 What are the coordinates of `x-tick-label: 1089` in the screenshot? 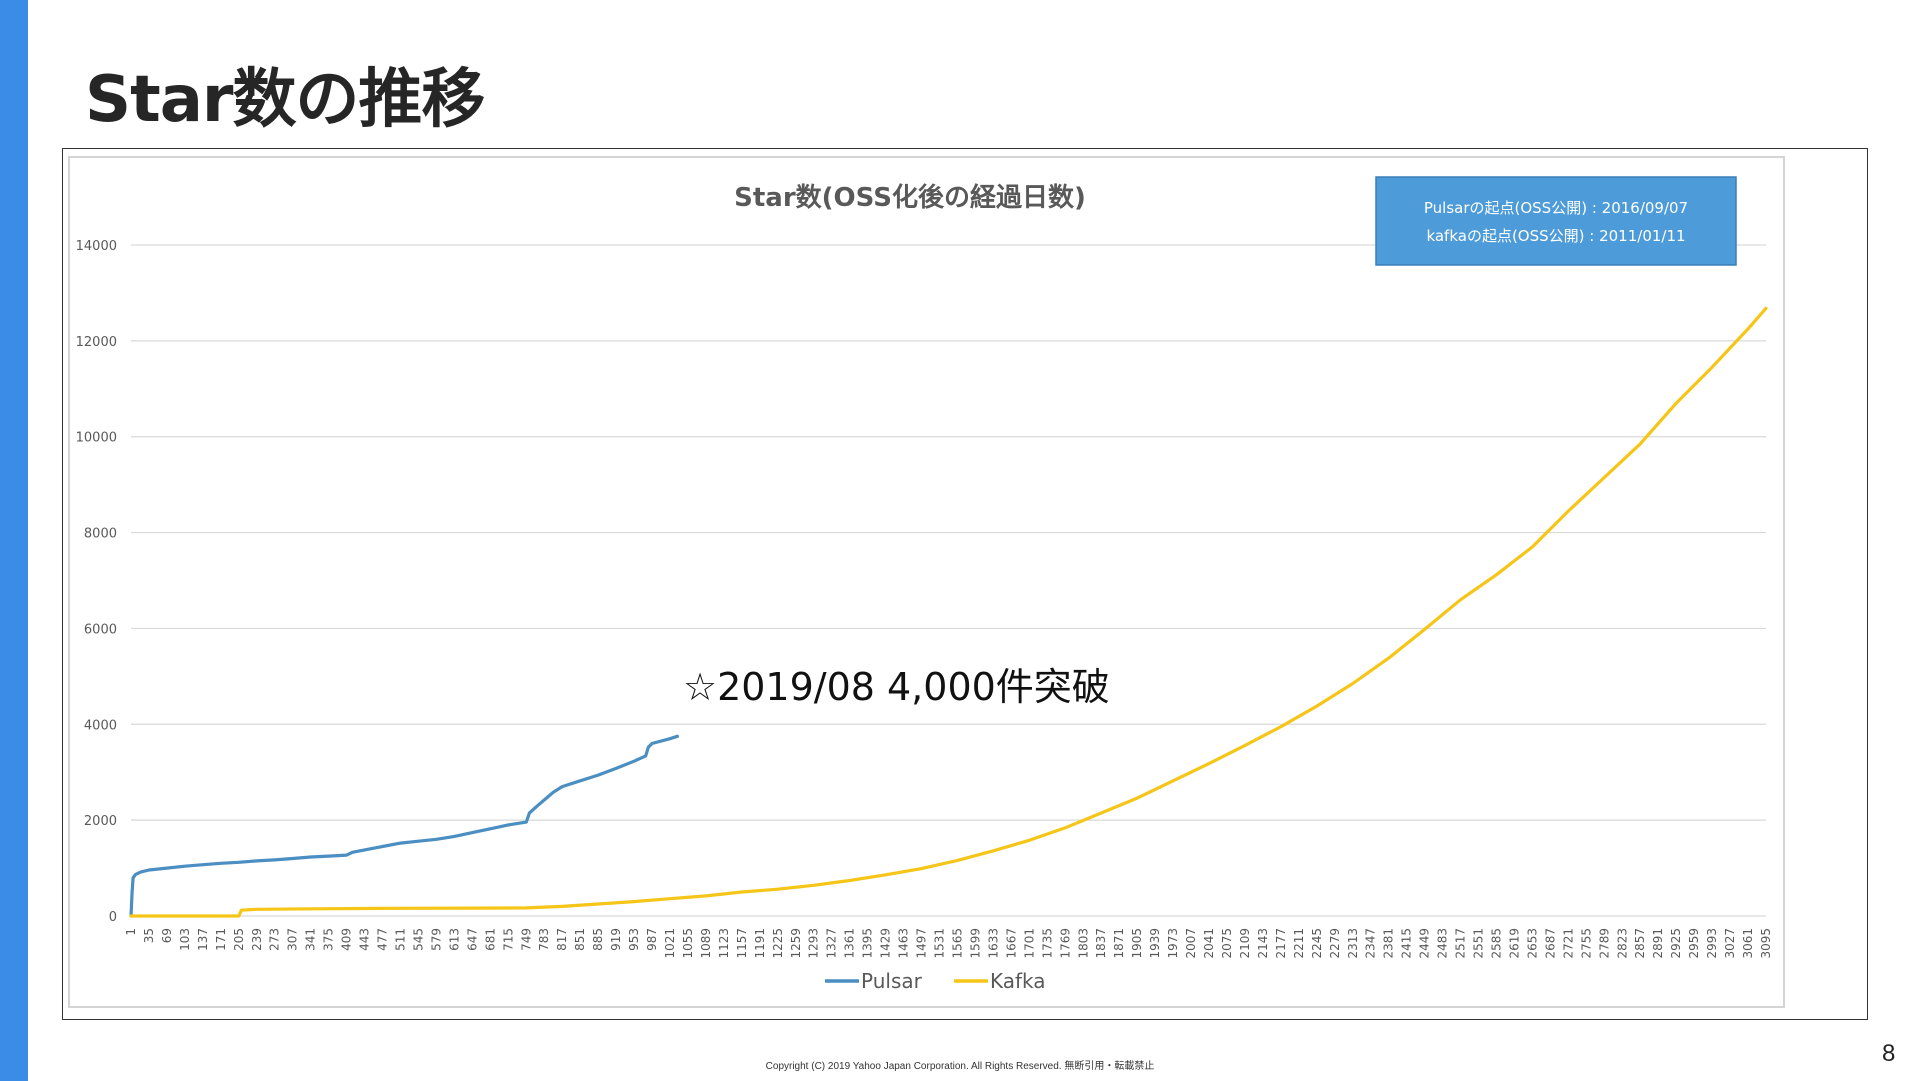 It's located at (706, 943).